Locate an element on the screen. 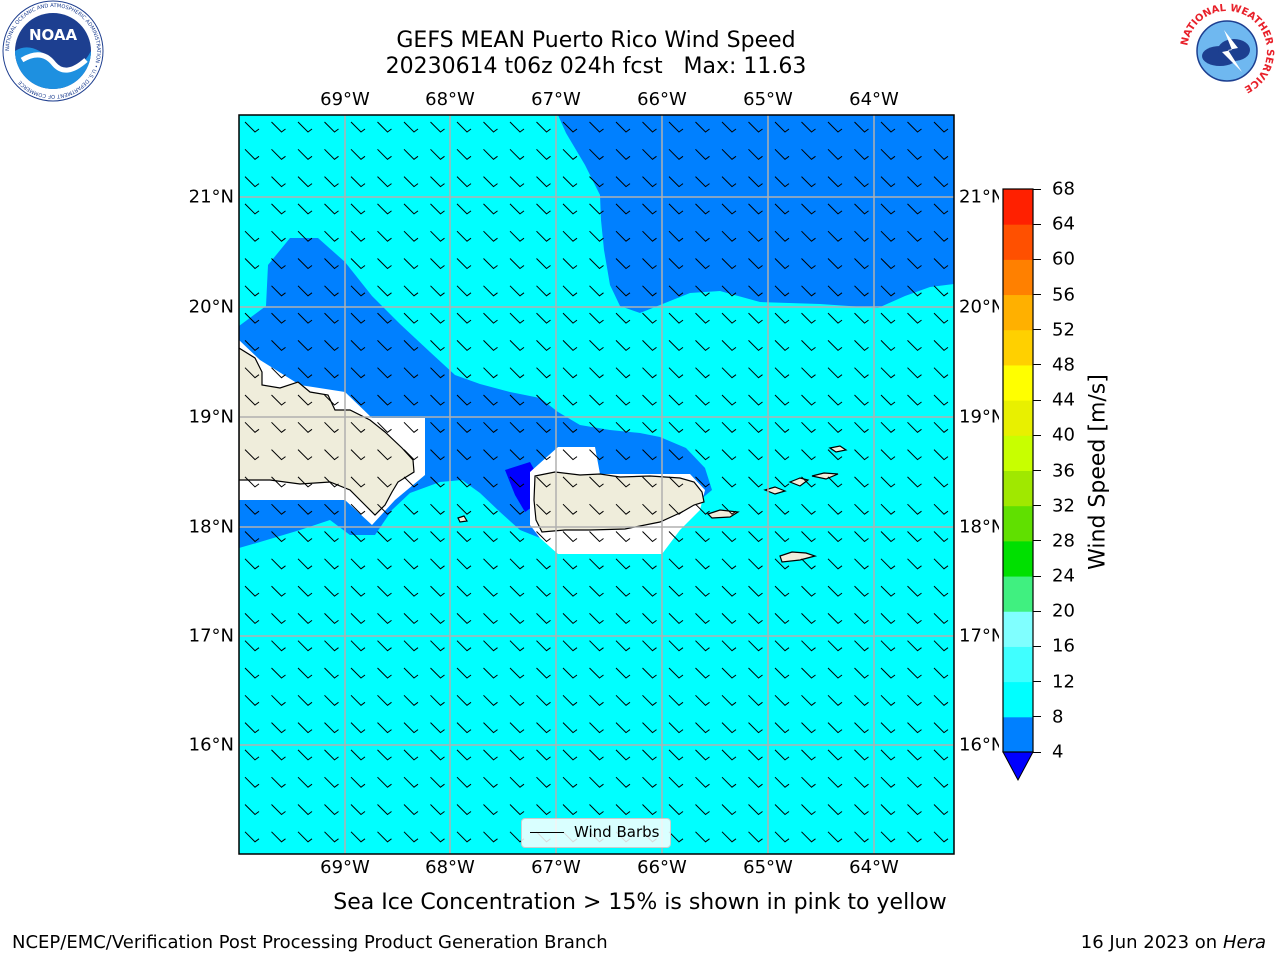 The height and width of the screenshot is (960, 1280). chart-title: GEFS MEAN Puerto Rico Wind Speed is located at coordinates (596, 40).